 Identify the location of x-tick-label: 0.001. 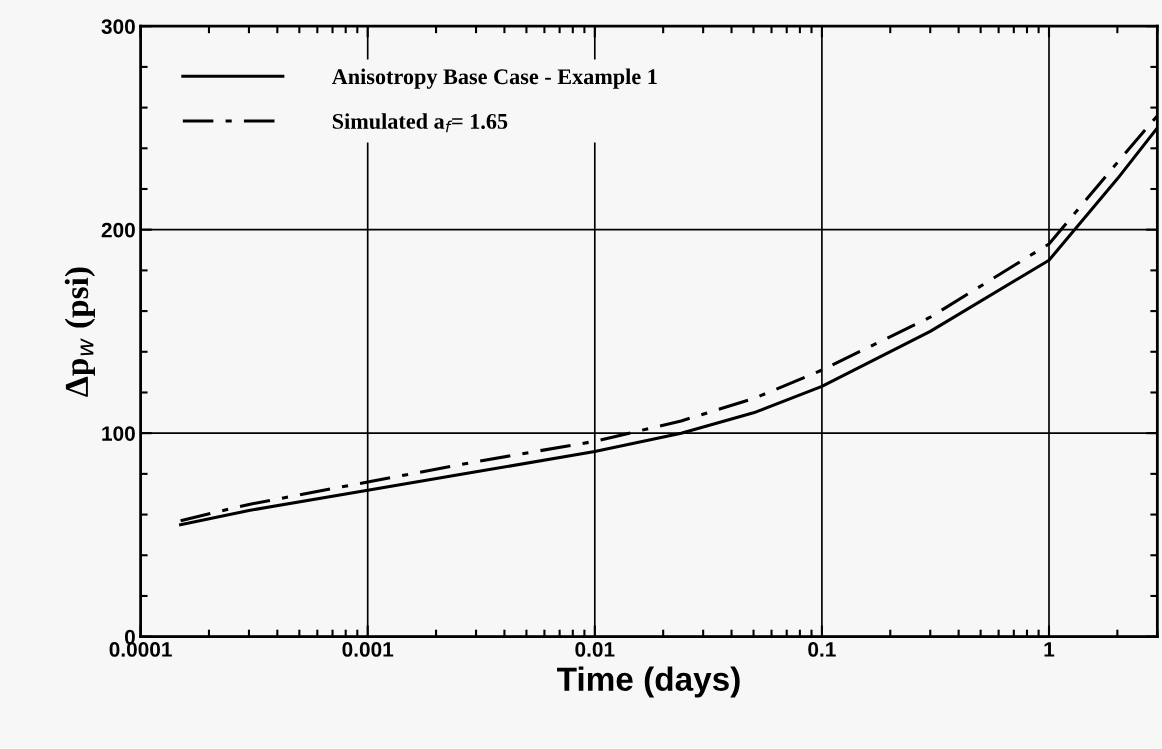
(368, 649).